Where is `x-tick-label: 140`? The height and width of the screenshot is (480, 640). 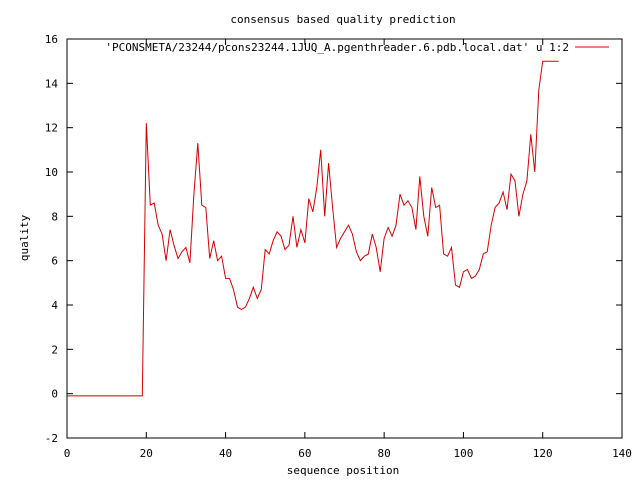
x-tick-label: 140 is located at coordinates (622, 453).